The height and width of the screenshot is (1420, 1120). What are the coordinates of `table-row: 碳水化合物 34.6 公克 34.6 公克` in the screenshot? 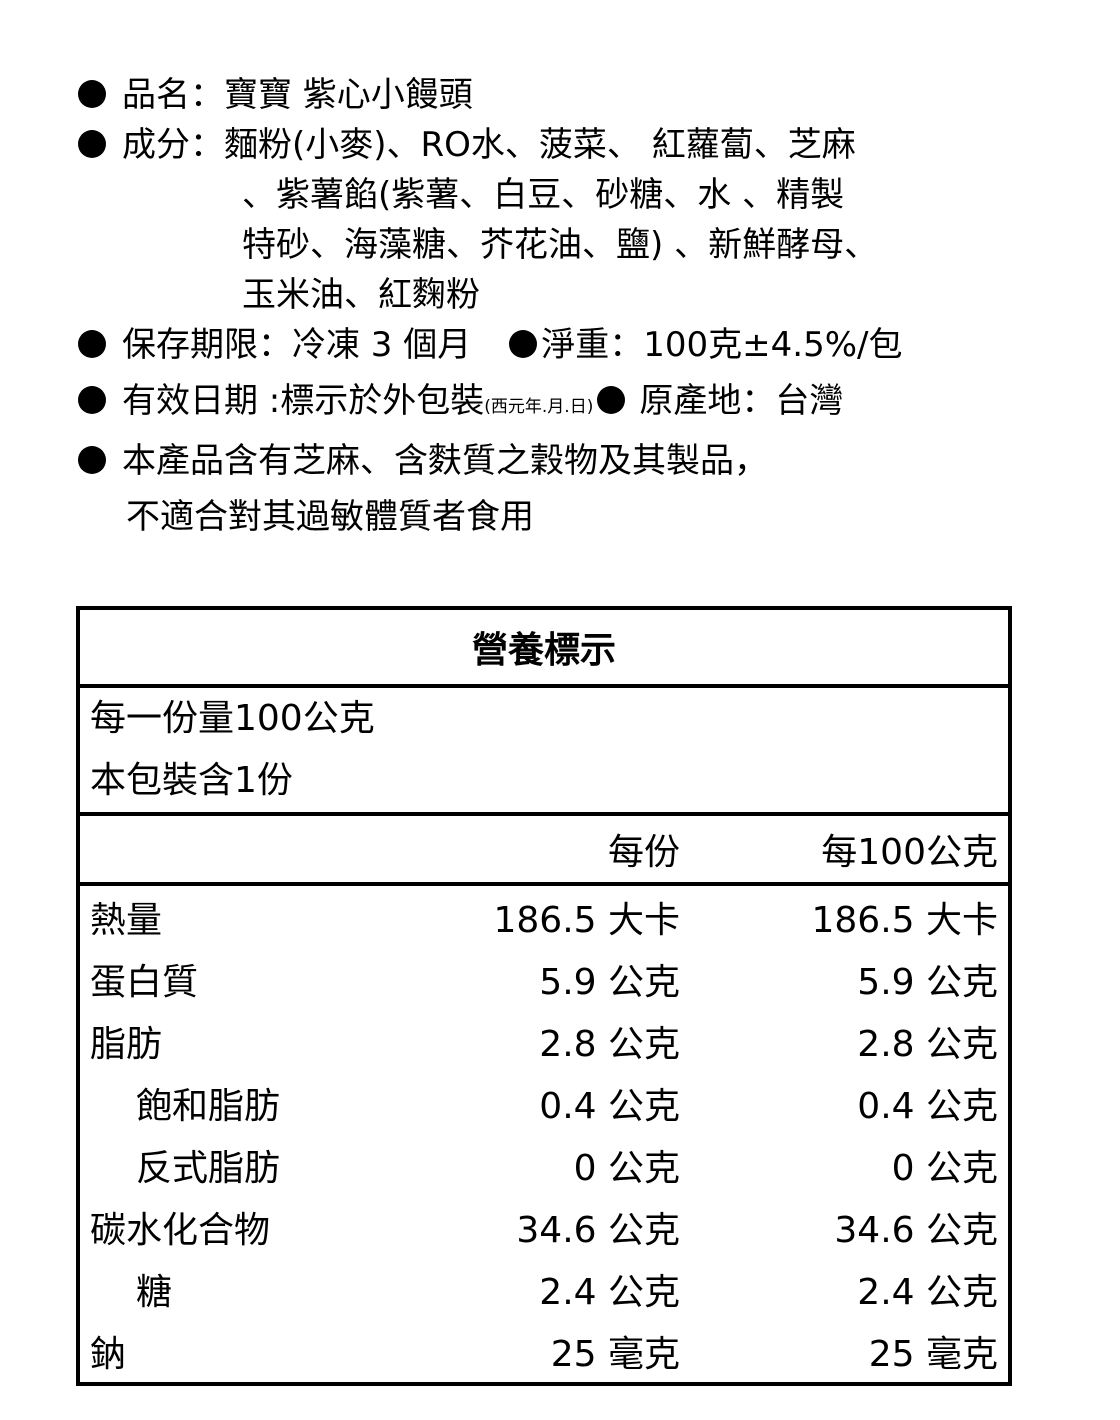 It's located at (544, 1227).